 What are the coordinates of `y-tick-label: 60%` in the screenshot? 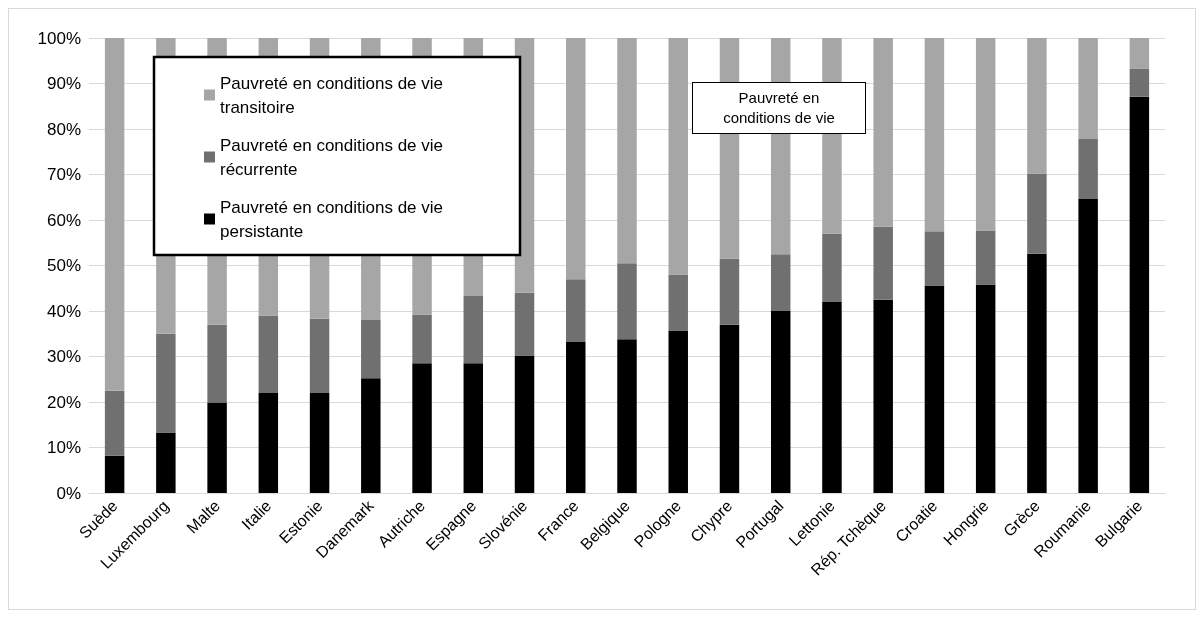 It's located at (63, 220).